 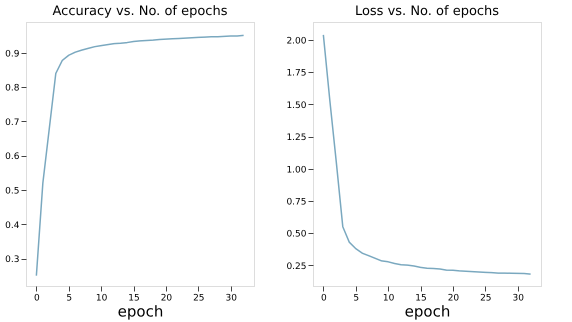 What do you see at coordinates (296, 138) in the screenshot?
I see `y-tick-label: 1.25` at bounding box center [296, 138].